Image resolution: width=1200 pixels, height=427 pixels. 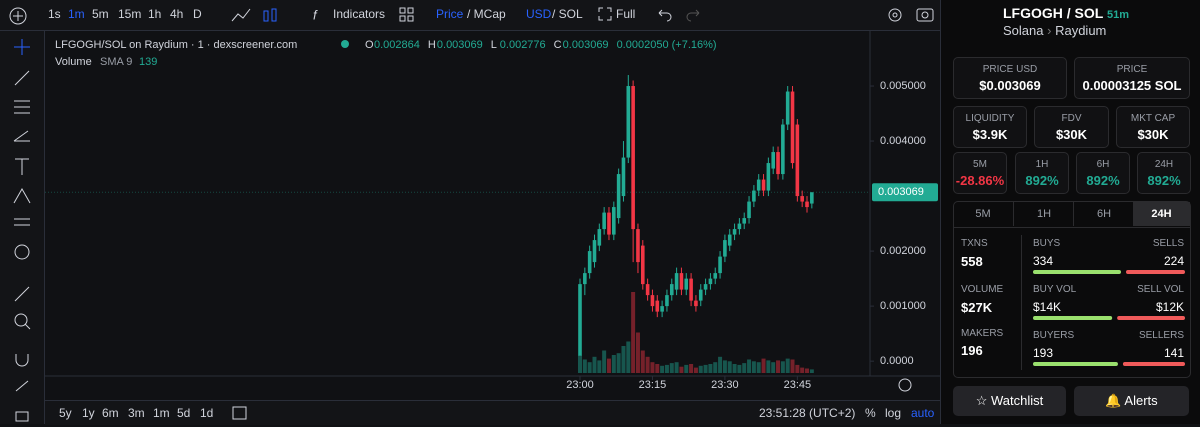 I want to click on stat-value: $3.9K, so click(x=990, y=134).